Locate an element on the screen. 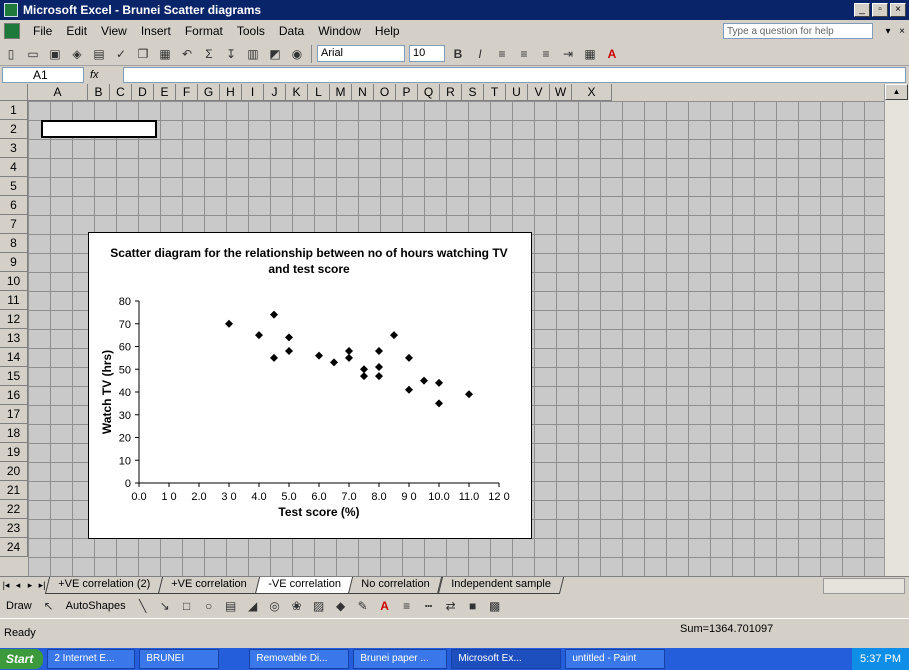  row-header-22: 22 is located at coordinates (14, 509).